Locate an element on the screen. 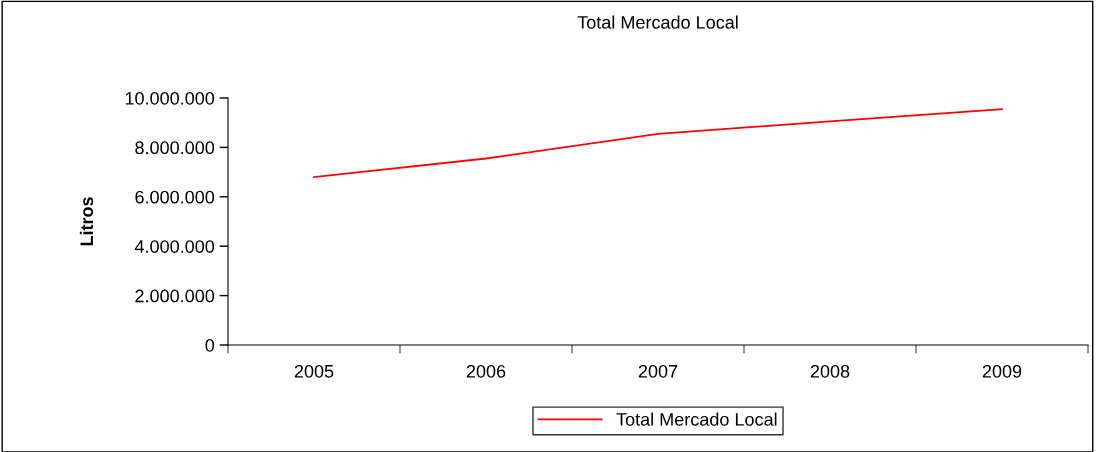 The height and width of the screenshot is (452, 1096). x-tick-label: 2007 is located at coordinates (658, 371).